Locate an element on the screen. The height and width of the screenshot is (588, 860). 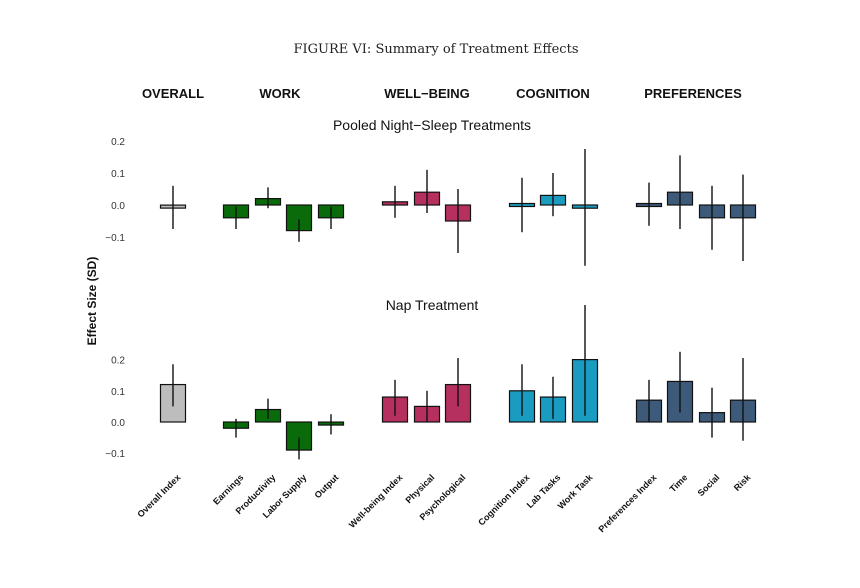
category-label-0: Overall Index is located at coordinates (158, 495).